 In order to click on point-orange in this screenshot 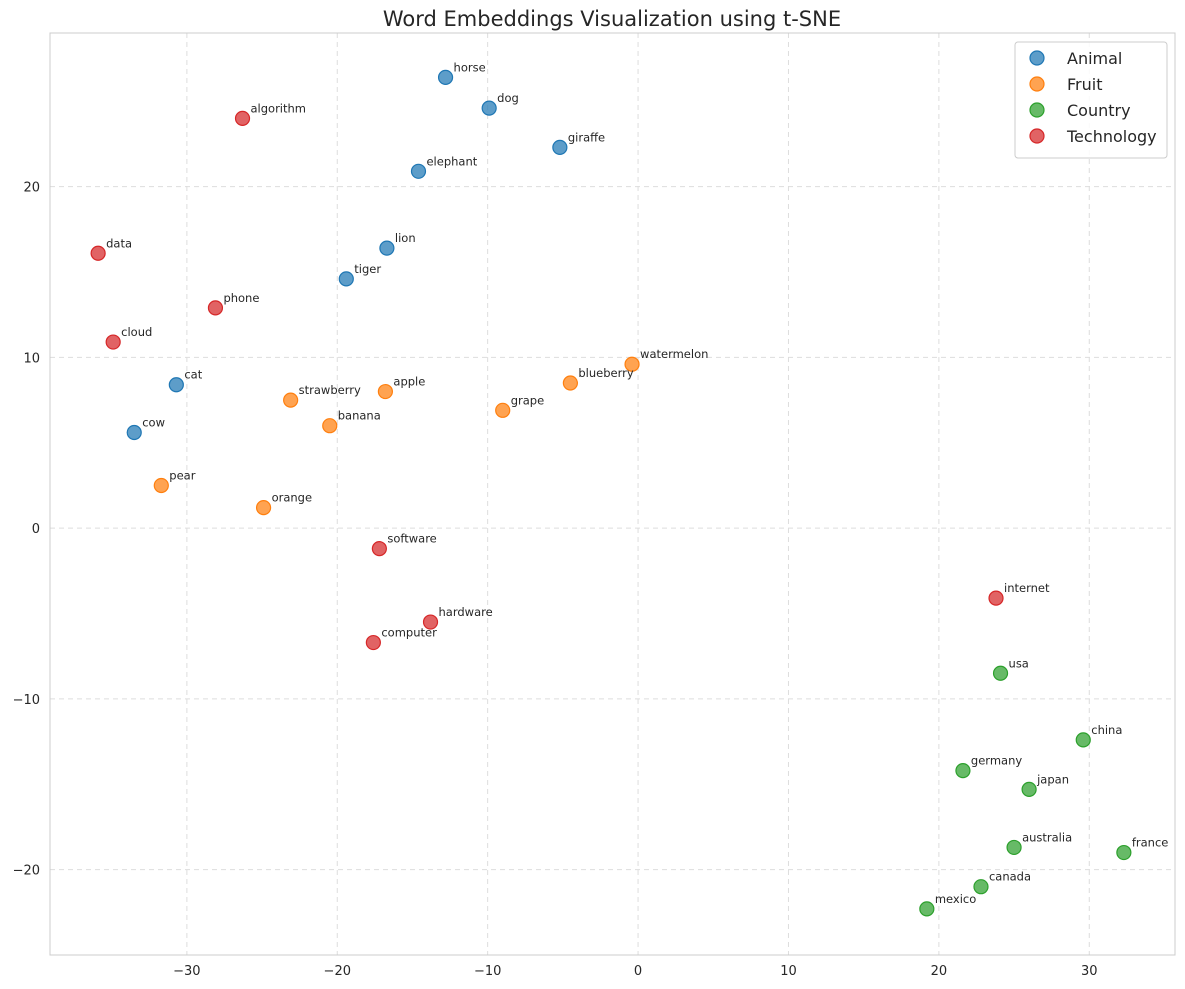, I will do `click(263, 508)`.